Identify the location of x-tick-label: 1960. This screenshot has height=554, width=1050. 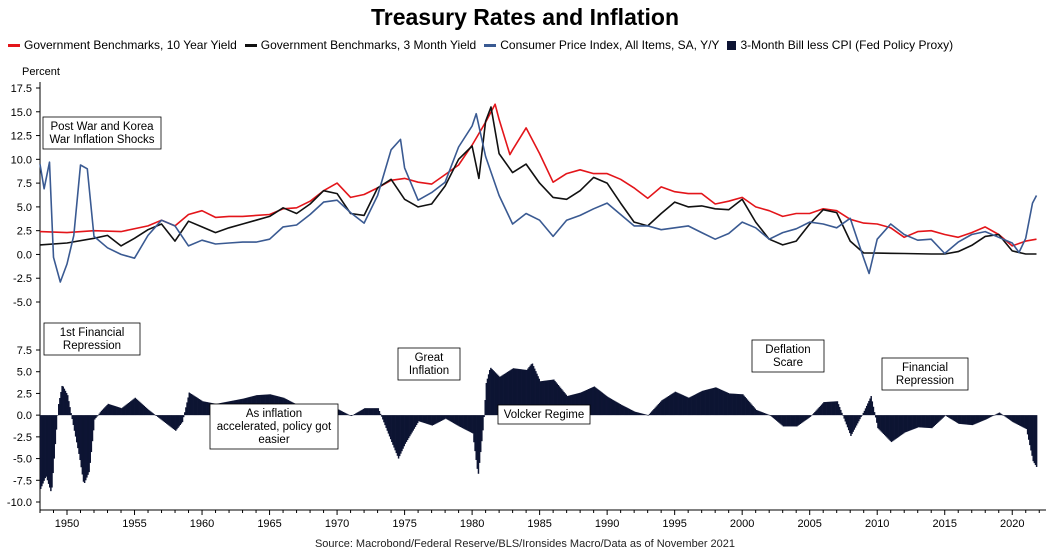
(202, 524).